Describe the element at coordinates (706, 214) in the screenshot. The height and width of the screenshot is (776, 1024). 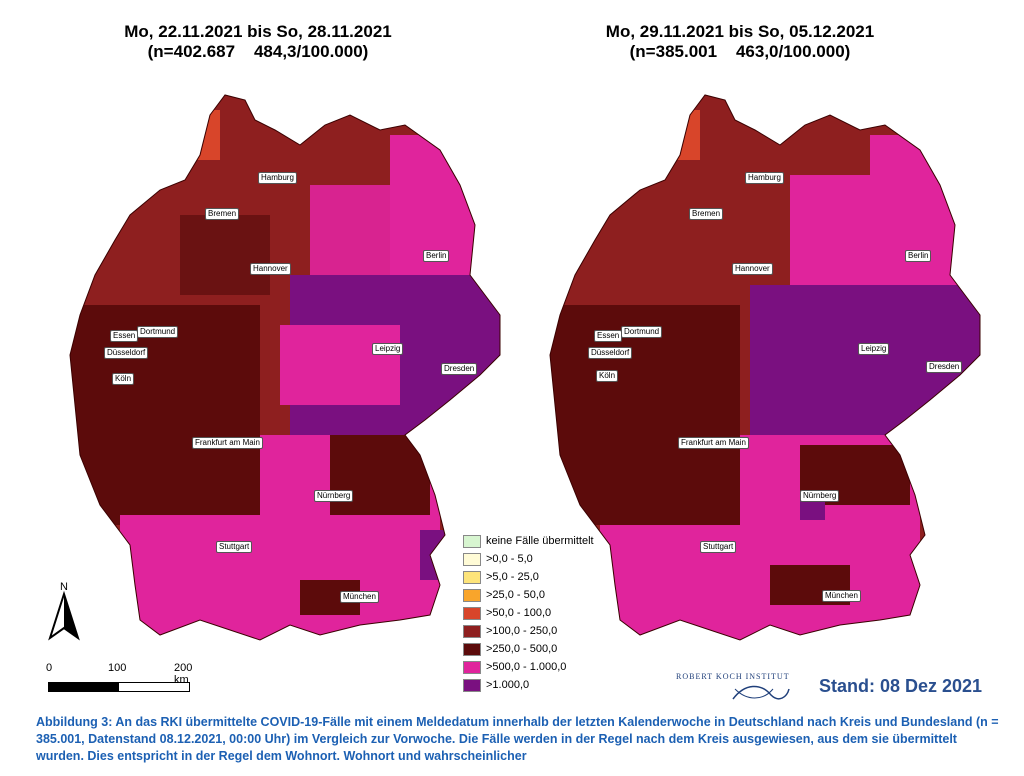
I see `city-label-bremen-right: Bremen` at that location.